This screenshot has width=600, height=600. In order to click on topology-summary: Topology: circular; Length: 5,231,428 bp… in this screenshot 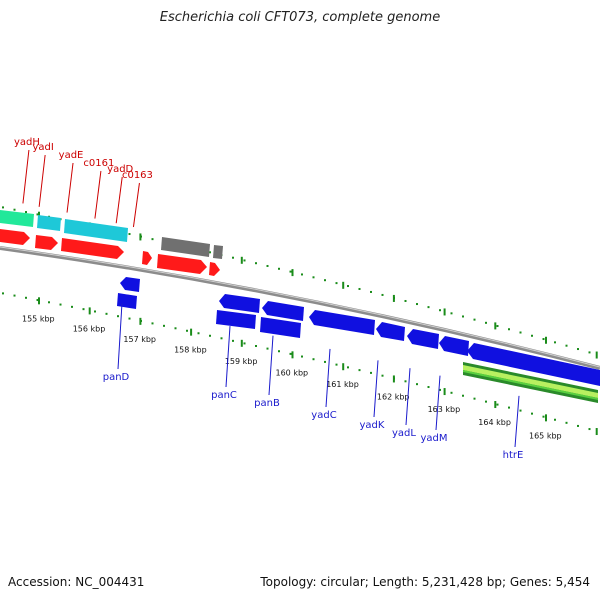, I will do `click(425, 582)`.